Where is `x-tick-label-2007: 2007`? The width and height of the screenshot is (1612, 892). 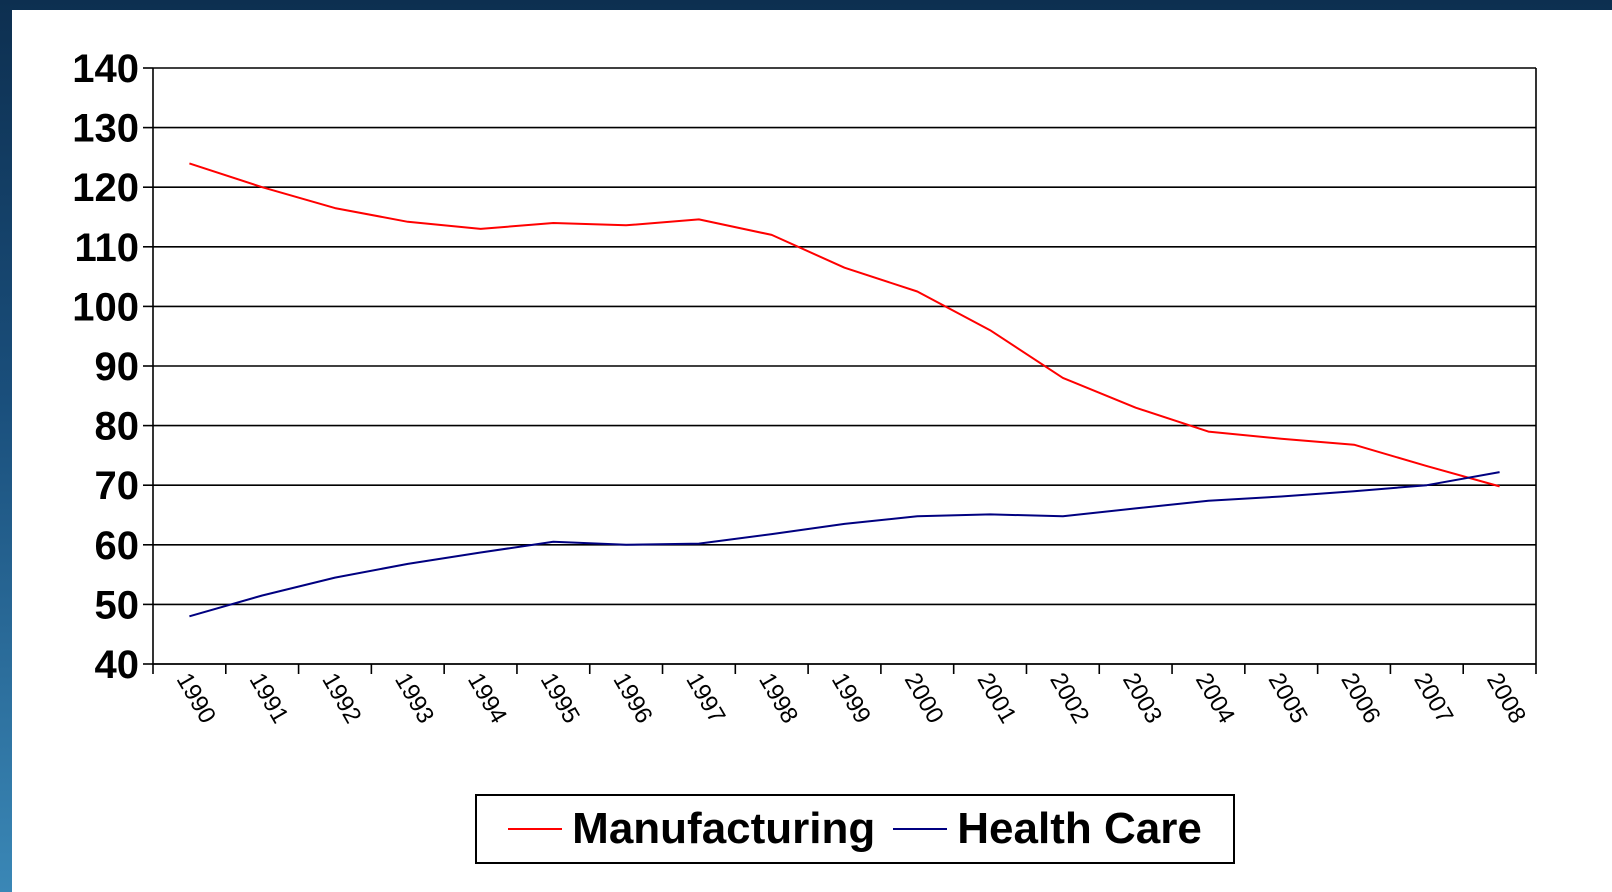 x-tick-label-2007: 2007 is located at coordinates (1433, 698).